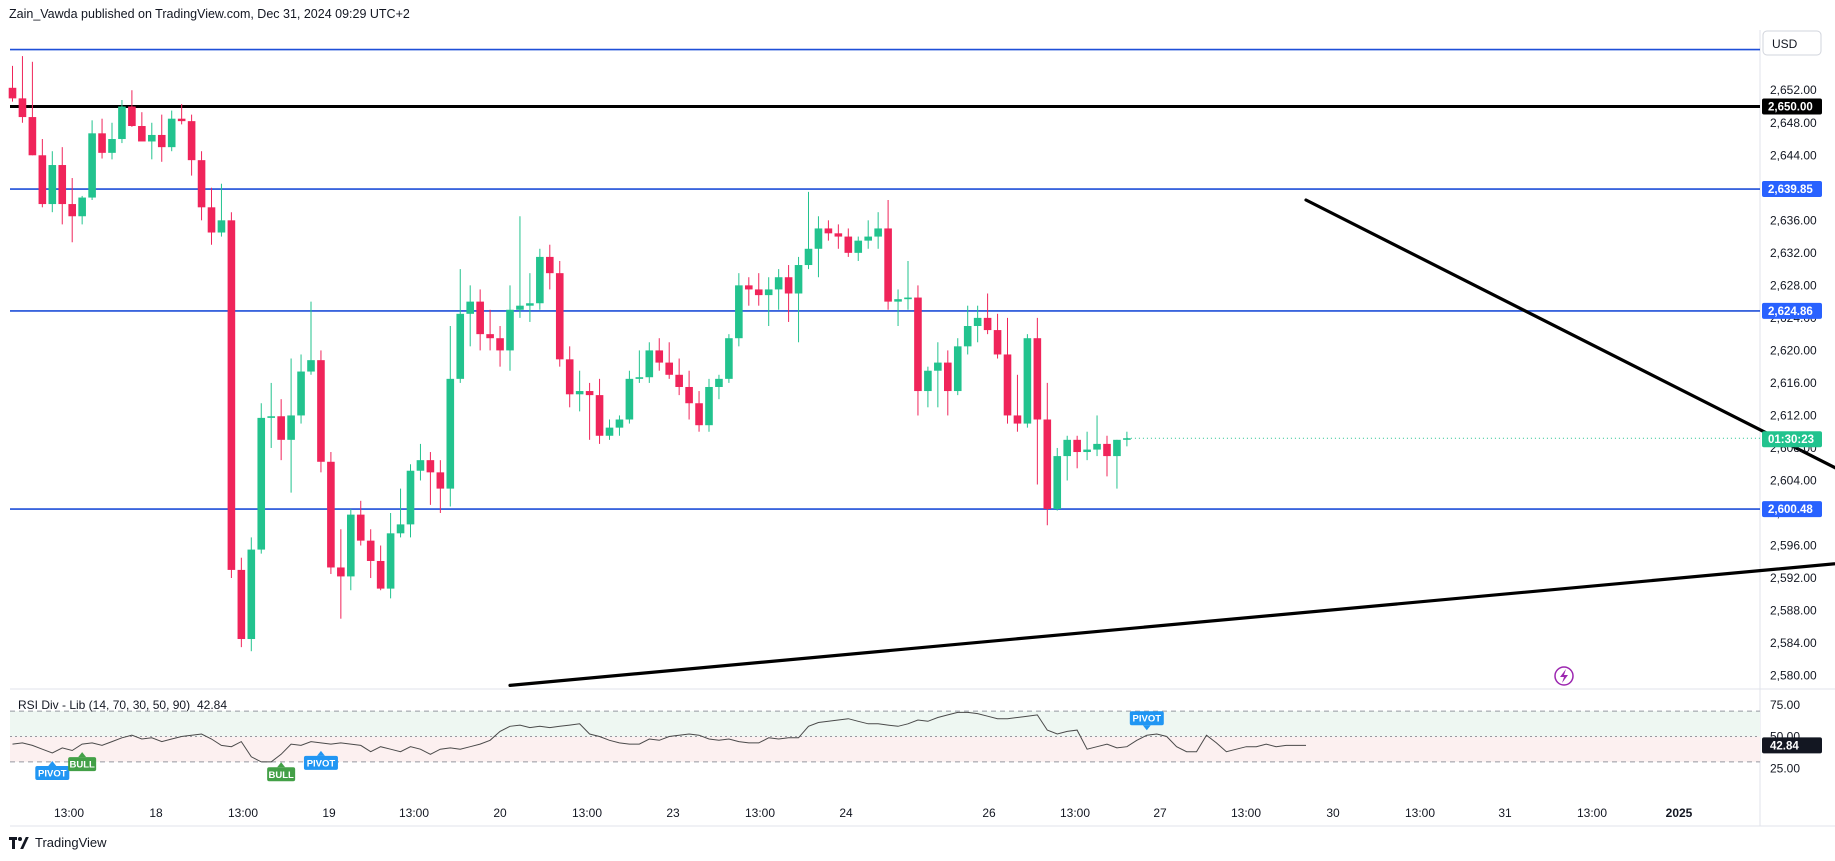 This screenshot has width=1835, height=861. What do you see at coordinates (20, 842) in the screenshot?
I see `tradingview-mark-icon` at bounding box center [20, 842].